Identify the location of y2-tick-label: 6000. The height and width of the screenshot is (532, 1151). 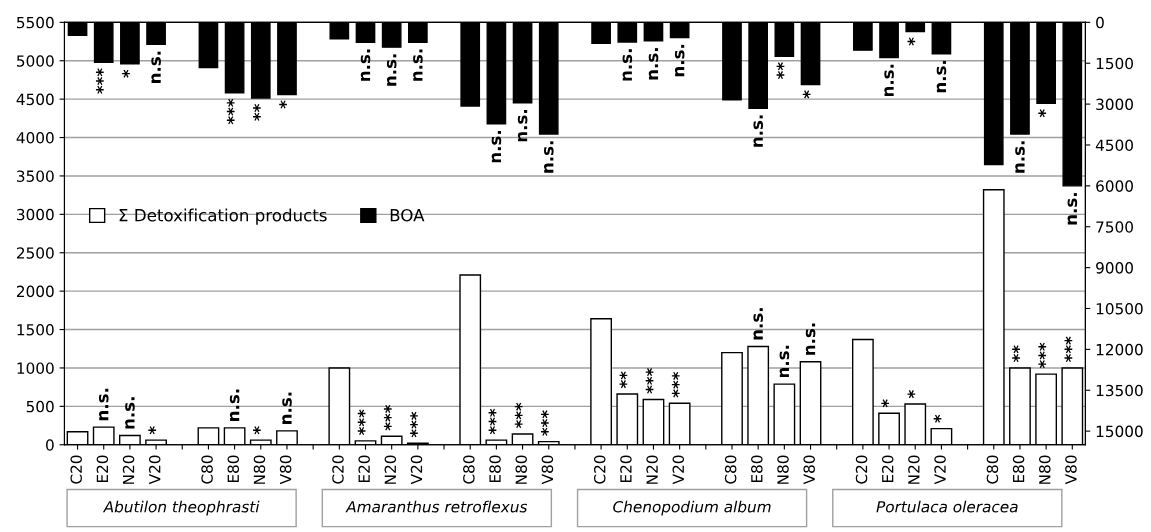
(1114, 186).